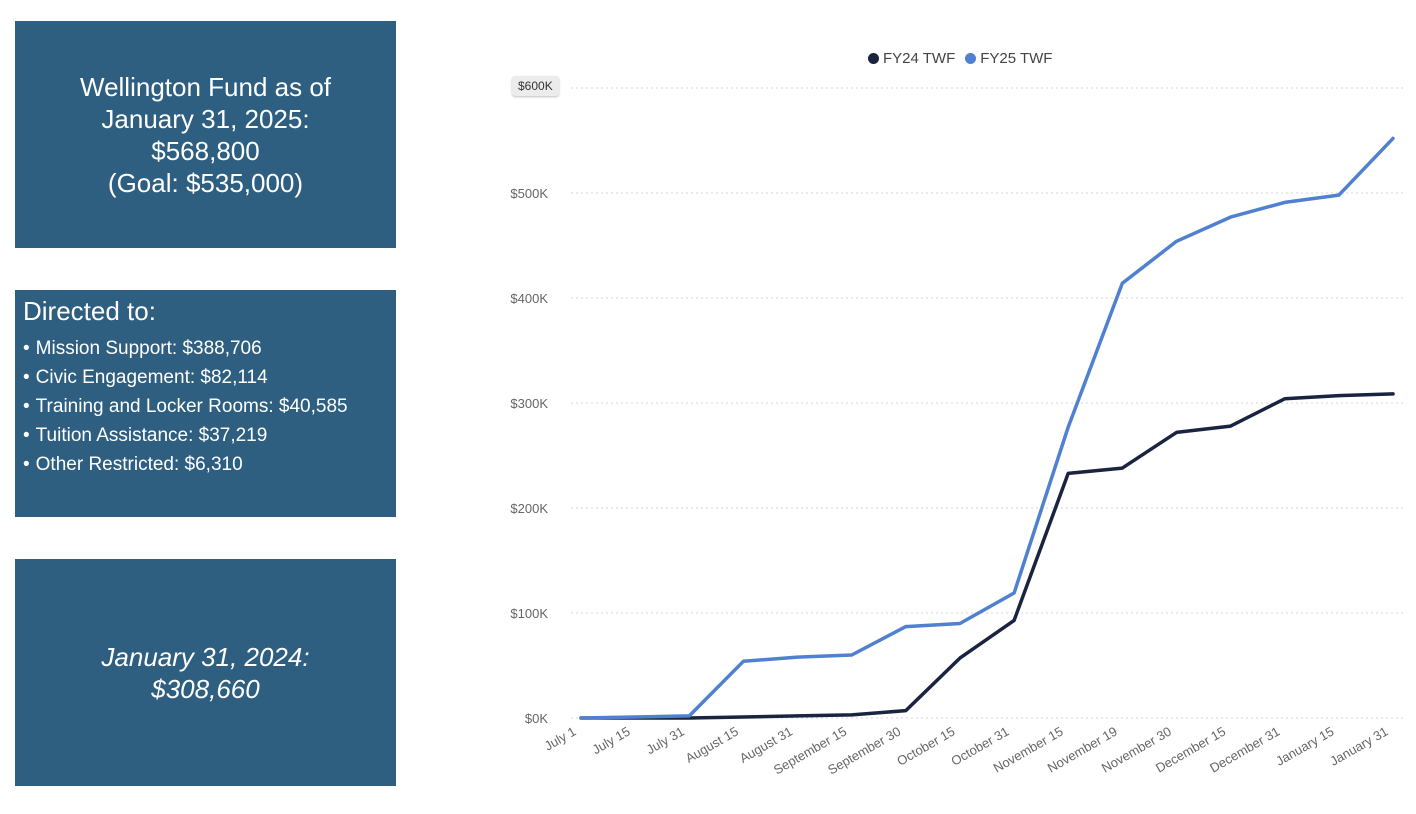 The image size is (1416, 814). Describe the element at coordinates (1016, 58) in the screenshot. I see `legend-label-fy25: FY25 TWF` at that location.